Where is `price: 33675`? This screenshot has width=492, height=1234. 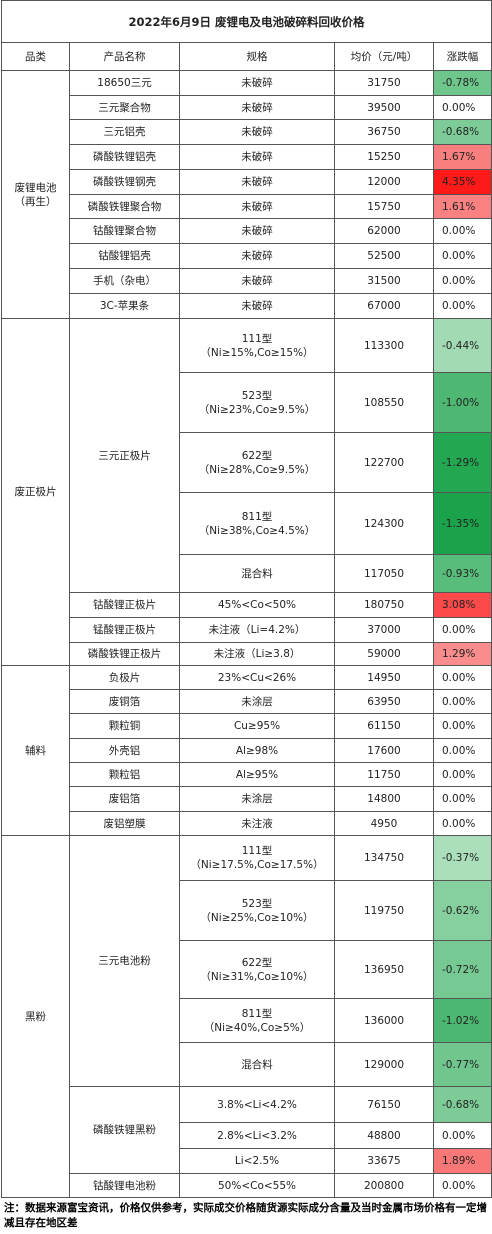
price: 33675 is located at coordinates (384, 1161).